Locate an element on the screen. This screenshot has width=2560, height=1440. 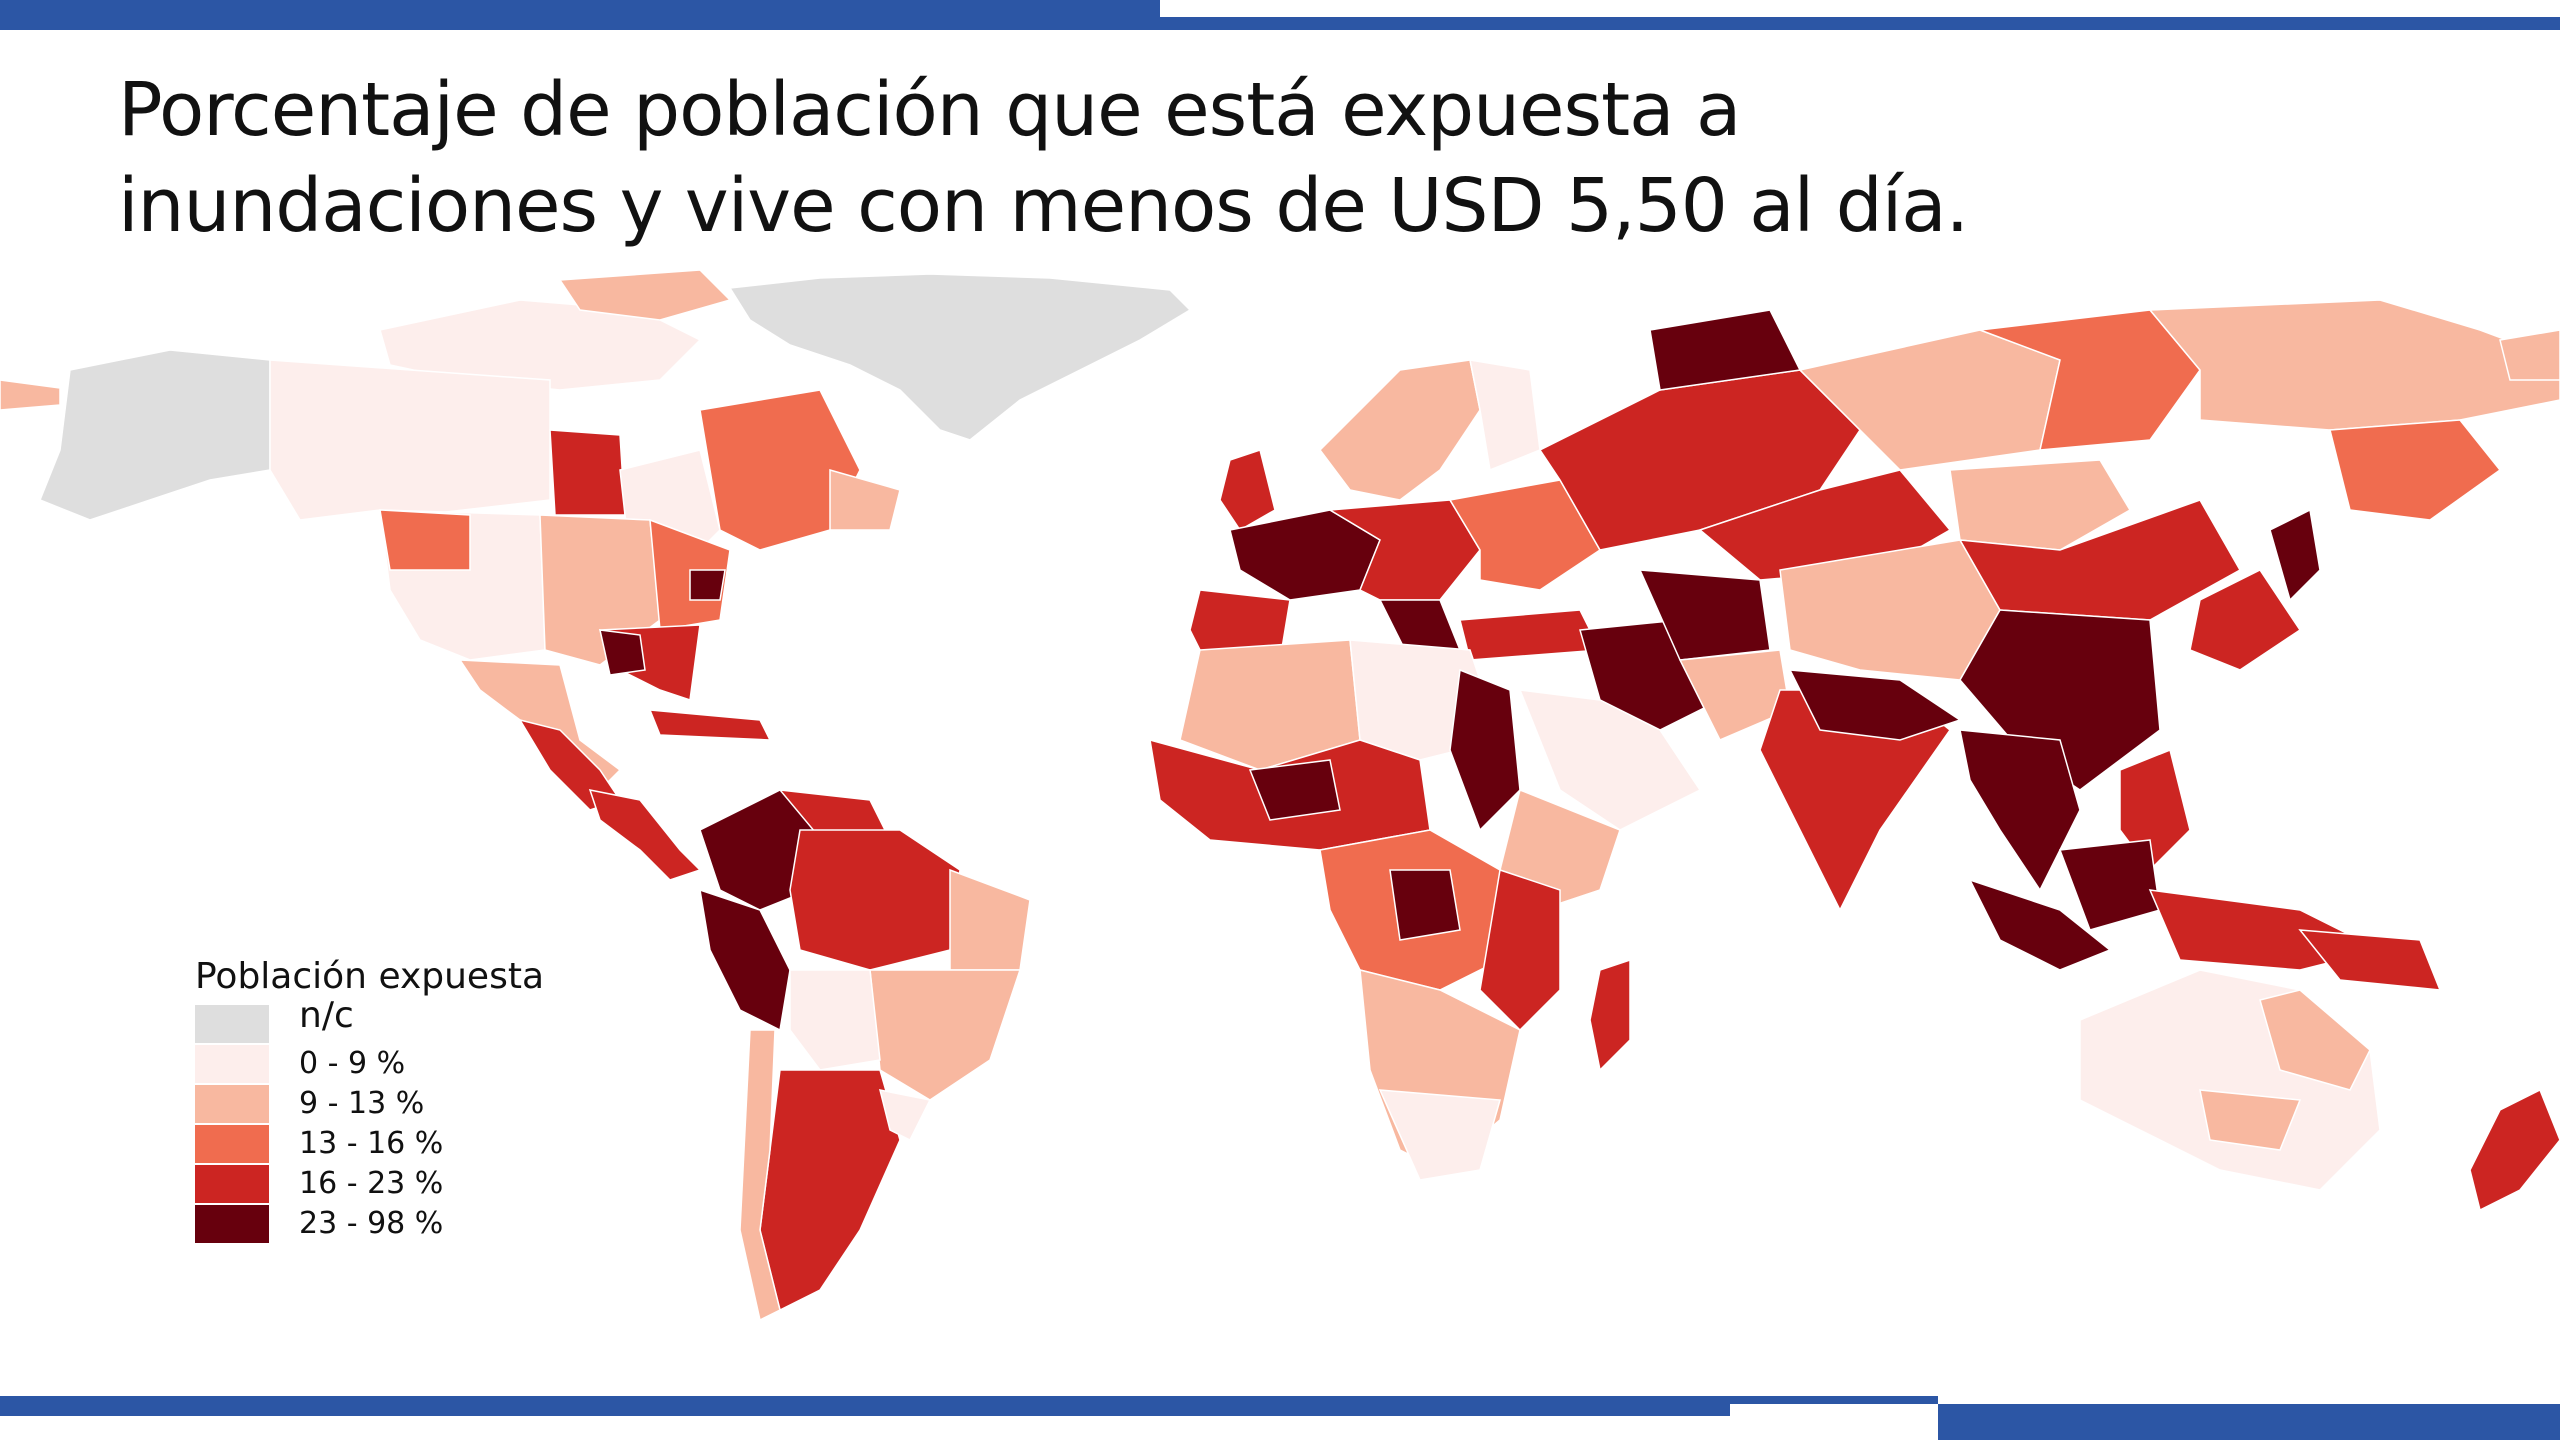
region-central-america is located at coordinates (645, 835).